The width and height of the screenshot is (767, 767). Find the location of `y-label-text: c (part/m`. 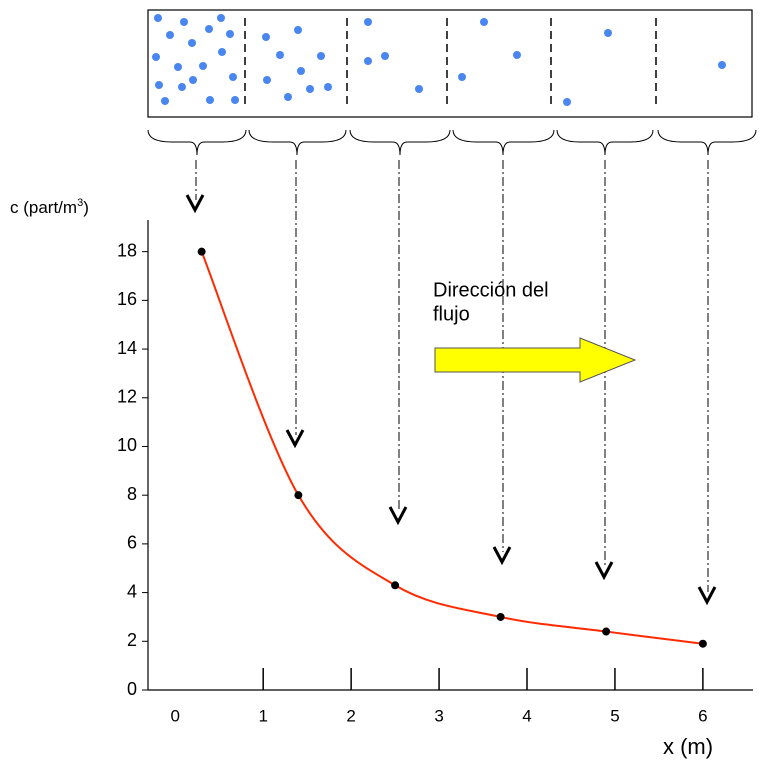

y-label-text: c (part/m is located at coordinates (43, 207).